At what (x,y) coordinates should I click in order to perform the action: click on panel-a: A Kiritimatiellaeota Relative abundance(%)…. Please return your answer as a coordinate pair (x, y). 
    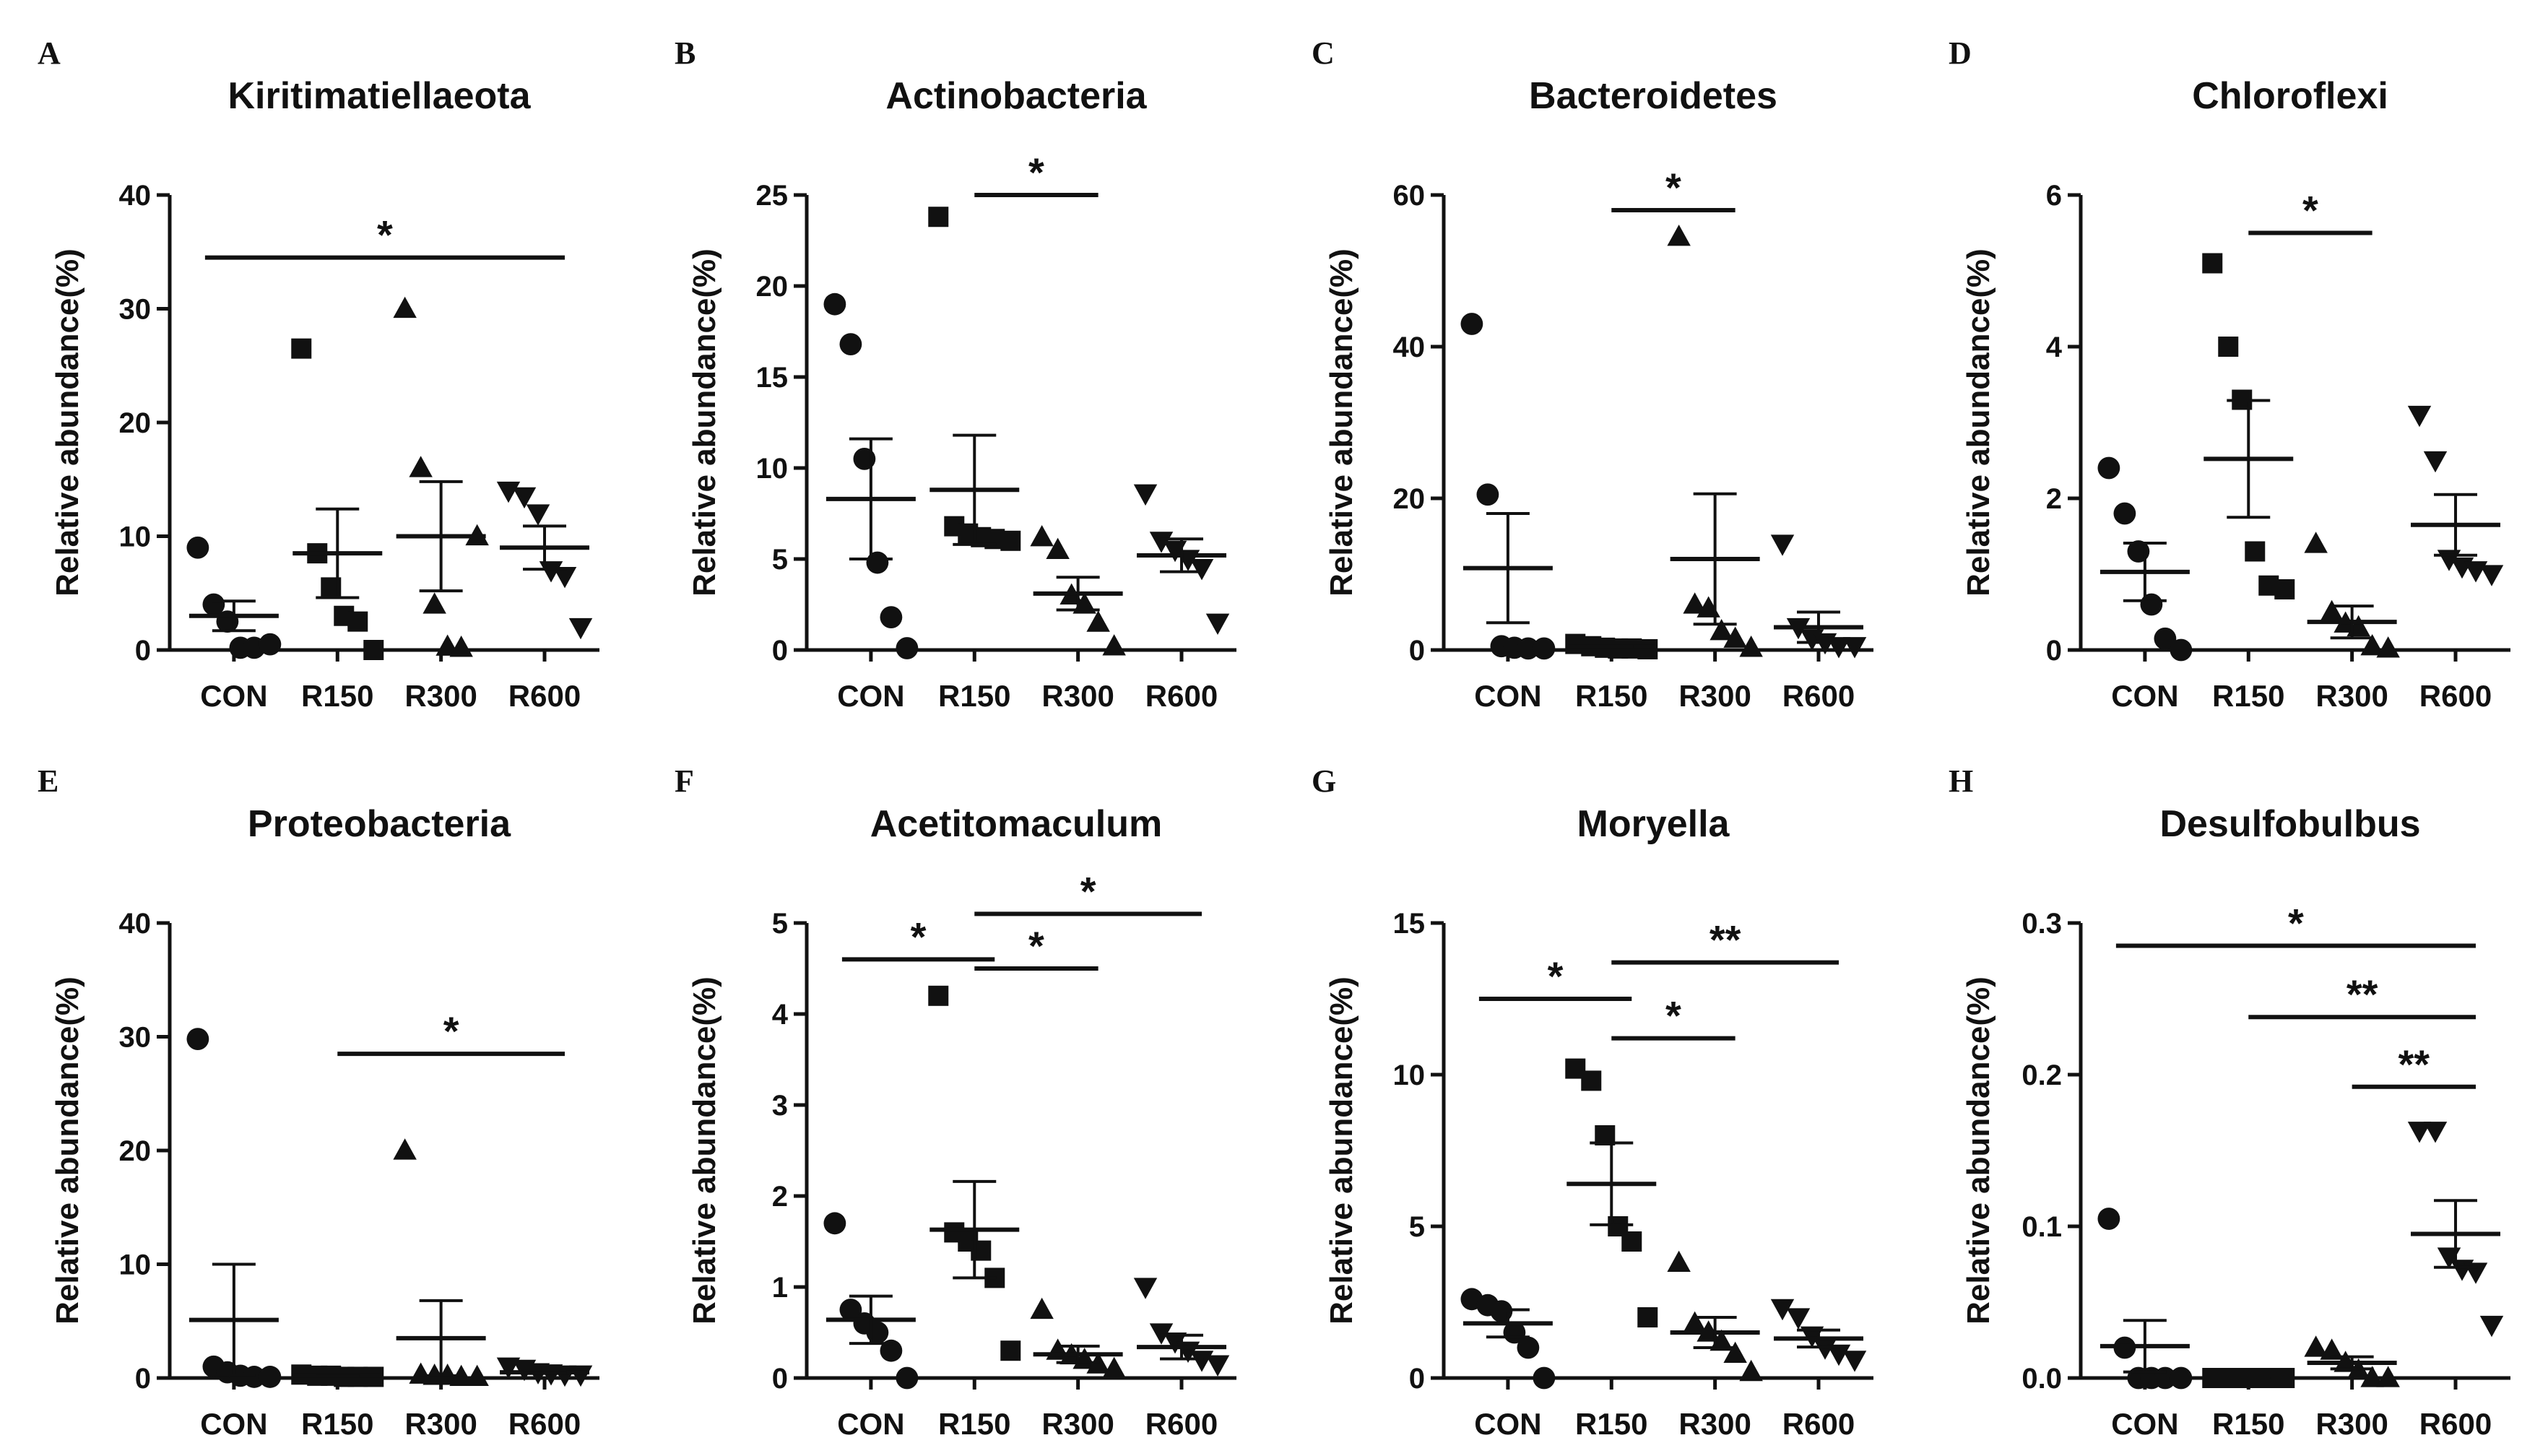
    Looking at the image, I should click on (318, 374).